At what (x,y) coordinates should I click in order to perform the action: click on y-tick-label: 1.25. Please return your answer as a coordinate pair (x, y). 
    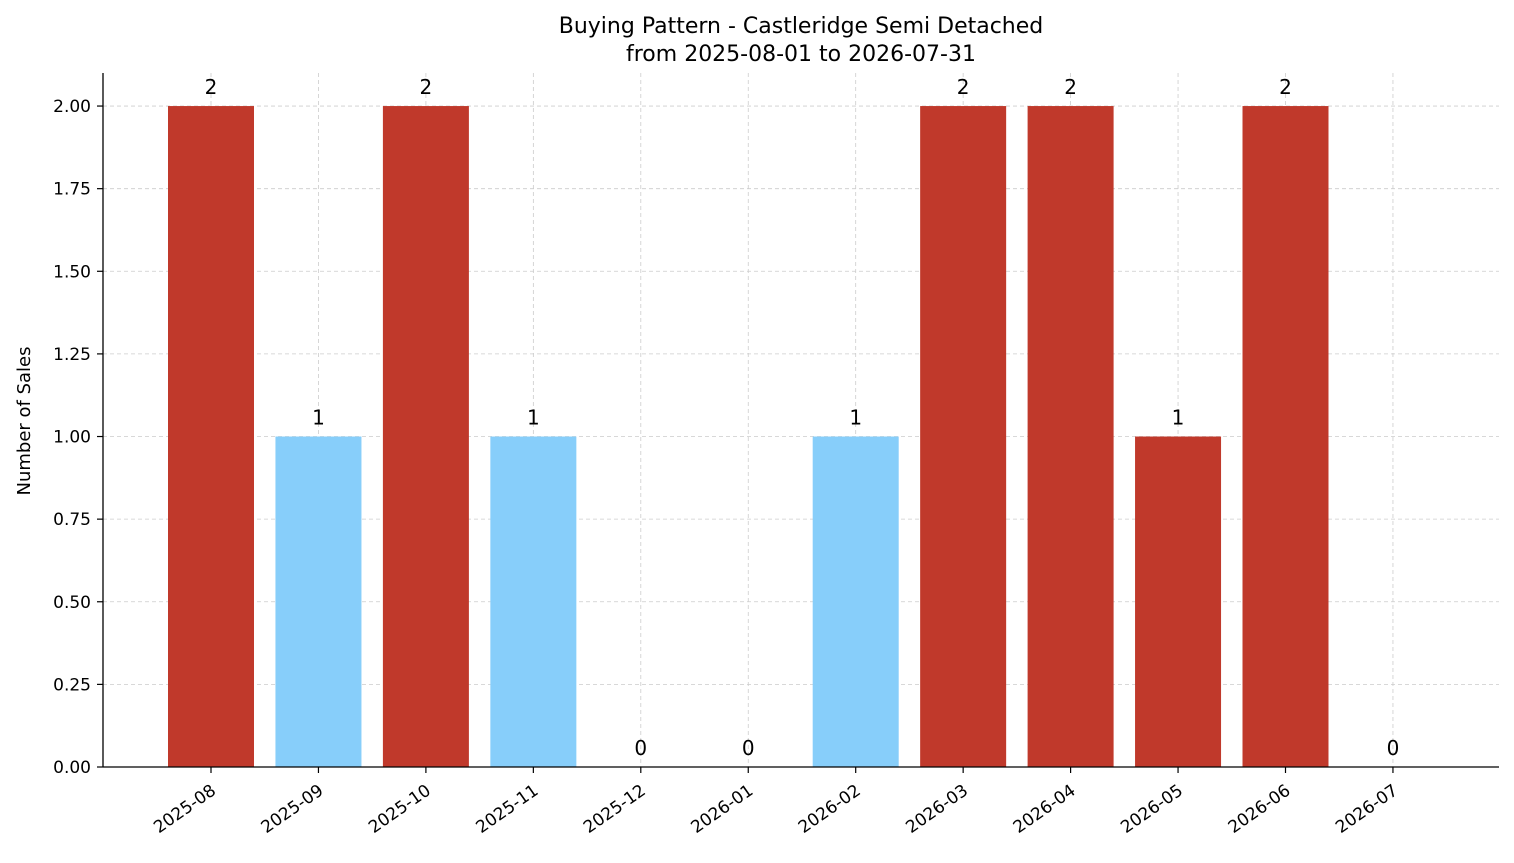
    Looking at the image, I should click on (72, 355).